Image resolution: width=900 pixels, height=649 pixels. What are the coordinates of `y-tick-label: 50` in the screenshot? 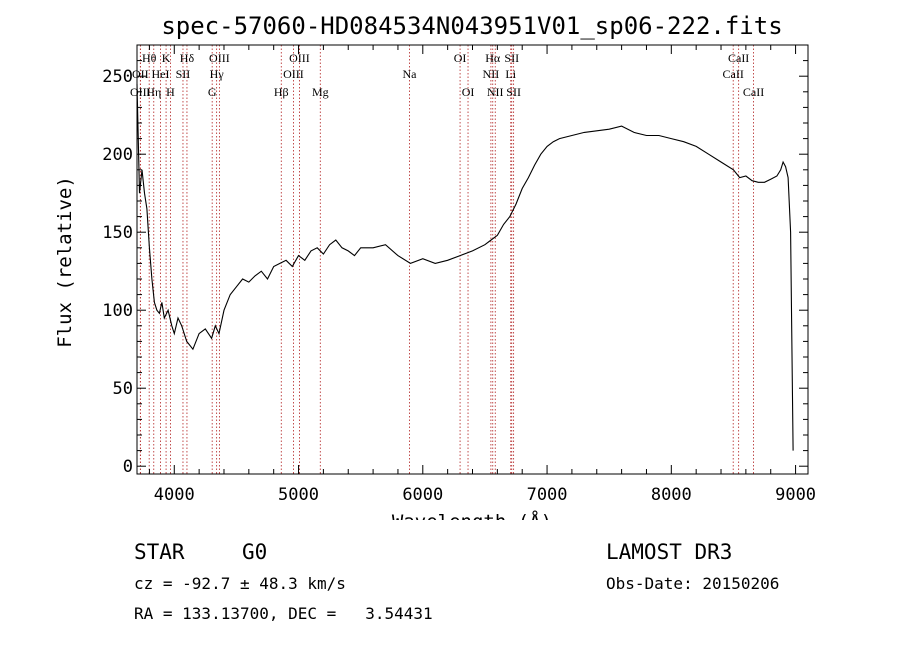 It's located at (123, 389).